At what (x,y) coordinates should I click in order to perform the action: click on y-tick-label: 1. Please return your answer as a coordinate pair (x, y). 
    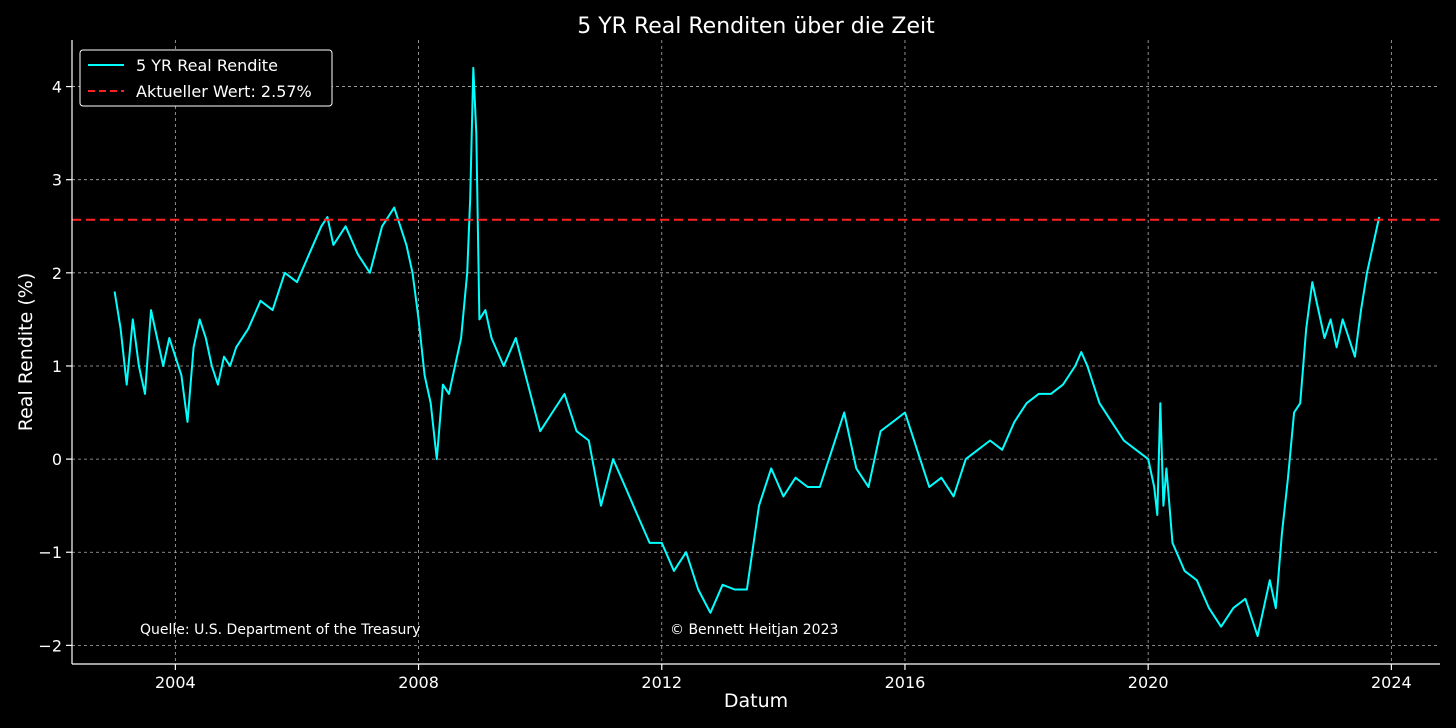
    Looking at the image, I should click on (57, 366).